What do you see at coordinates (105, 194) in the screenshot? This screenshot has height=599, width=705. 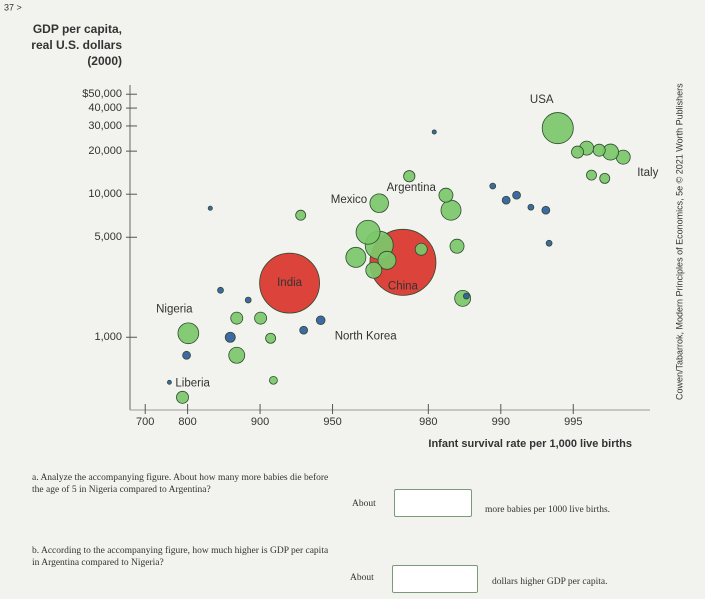 I see `y-tick-label: 10,000` at bounding box center [105, 194].